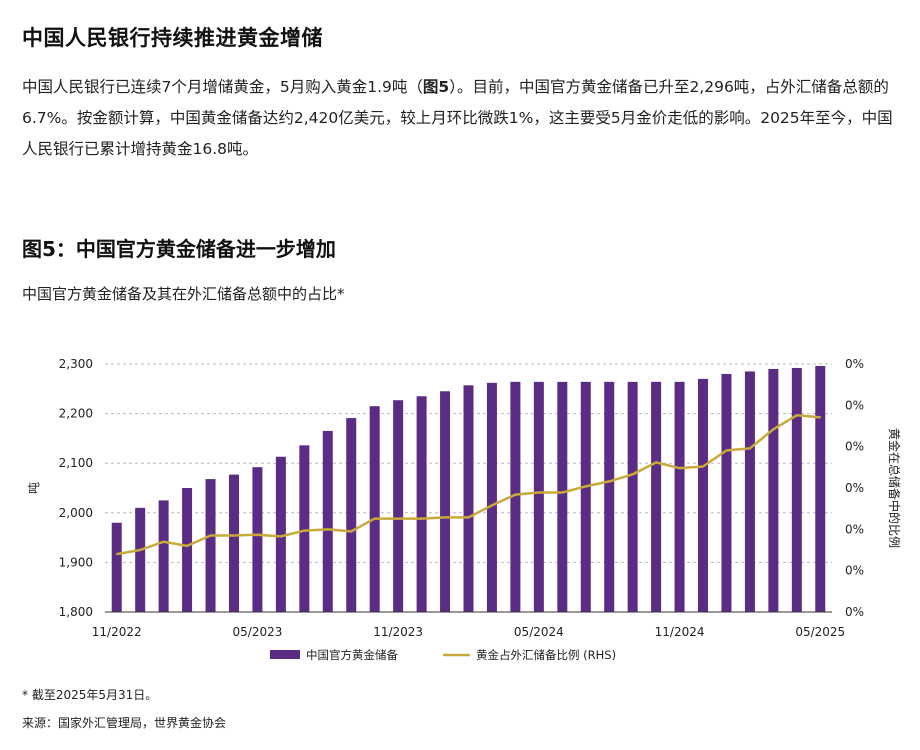 The width and height of the screenshot is (920, 750). What do you see at coordinates (680, 632) in the screenshot?
I see `x-tick-label: 11/2024` at bounding box center [680, 632].